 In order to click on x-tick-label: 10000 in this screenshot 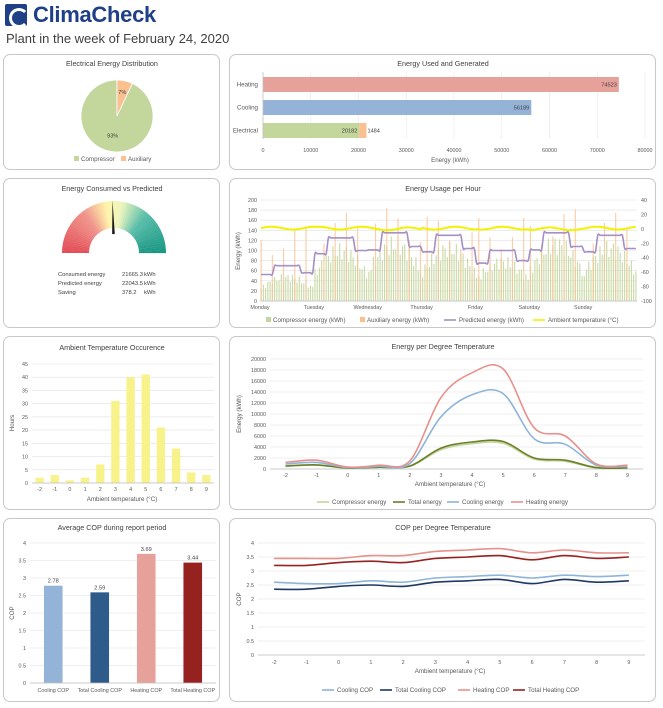, I will do `click(310, 151)`.